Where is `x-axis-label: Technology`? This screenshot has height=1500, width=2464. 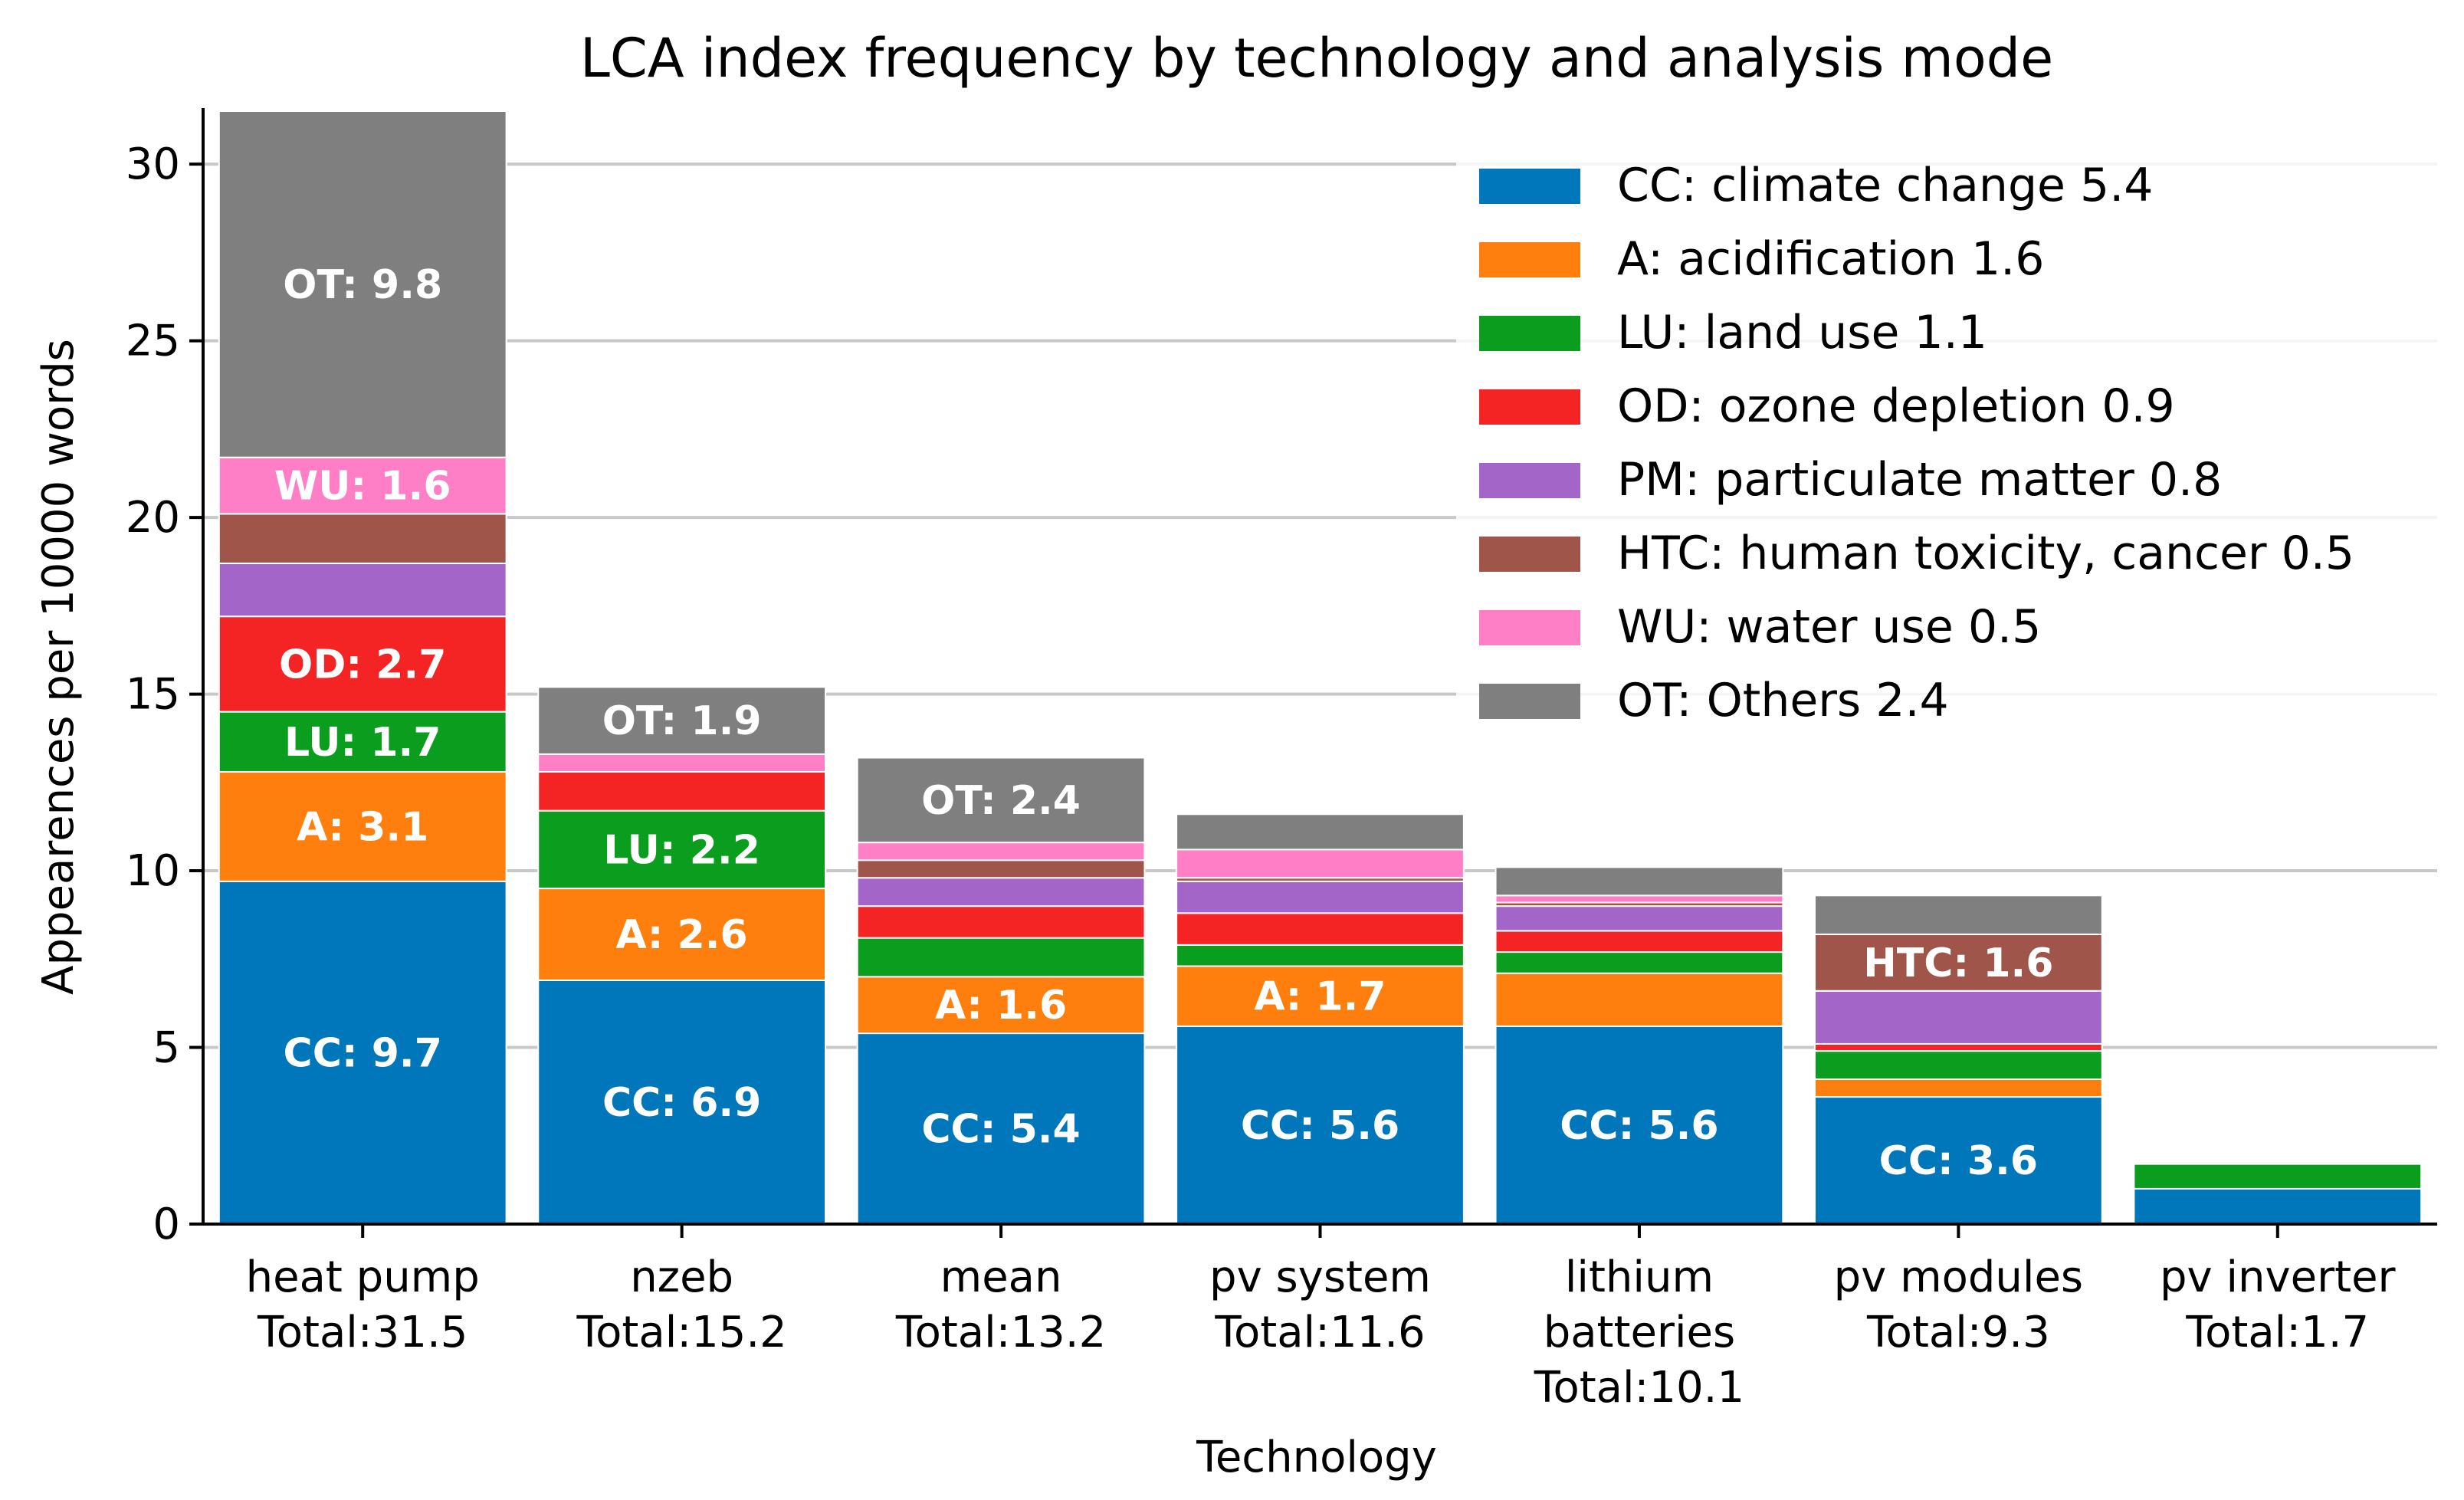 x-axis-label: Technology is located at coordinates (1316, 1457).